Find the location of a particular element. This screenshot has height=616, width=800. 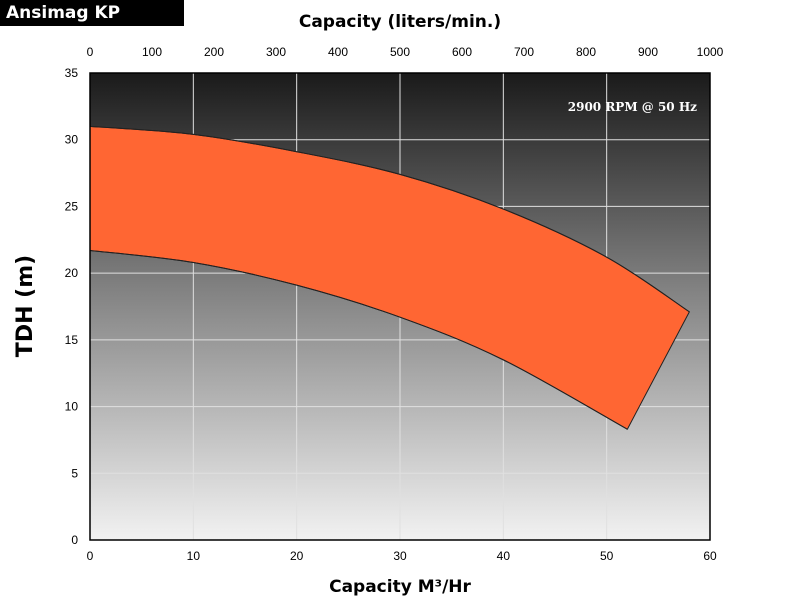

x-tick-label: 50 is located at coordinates (607, 556).